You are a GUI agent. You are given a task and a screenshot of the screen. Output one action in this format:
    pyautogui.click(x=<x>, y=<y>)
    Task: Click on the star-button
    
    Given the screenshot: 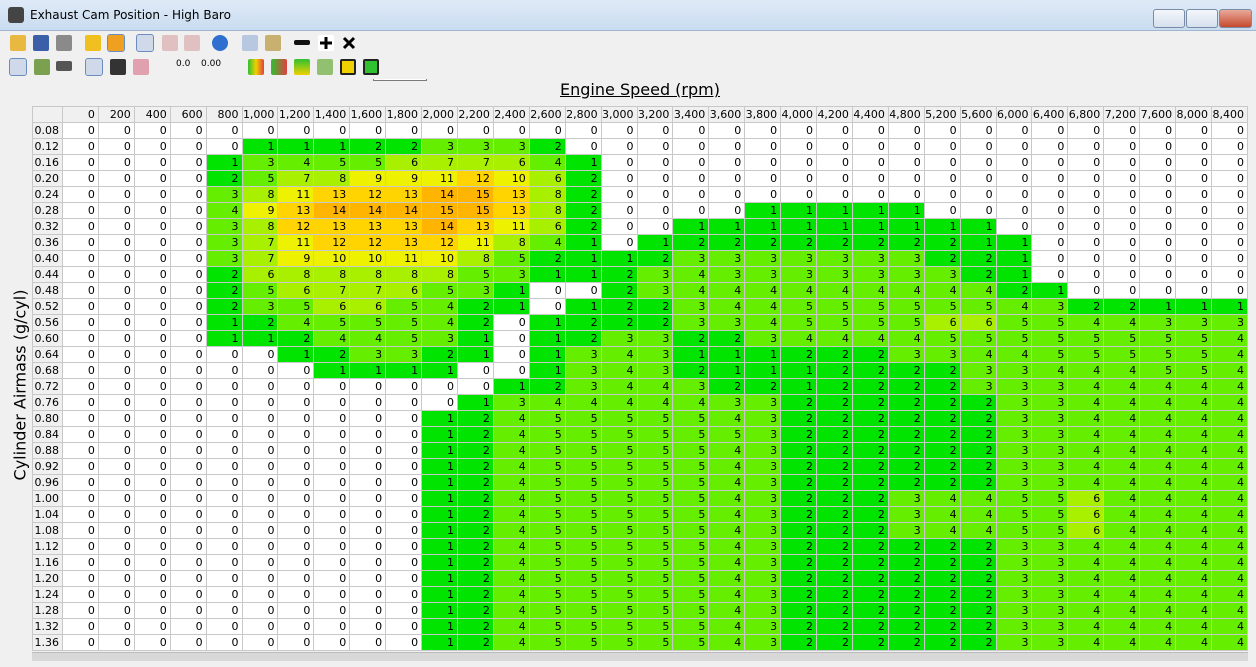 What is the action you would take?
    pyautogui.click(x=116, y=43)
    